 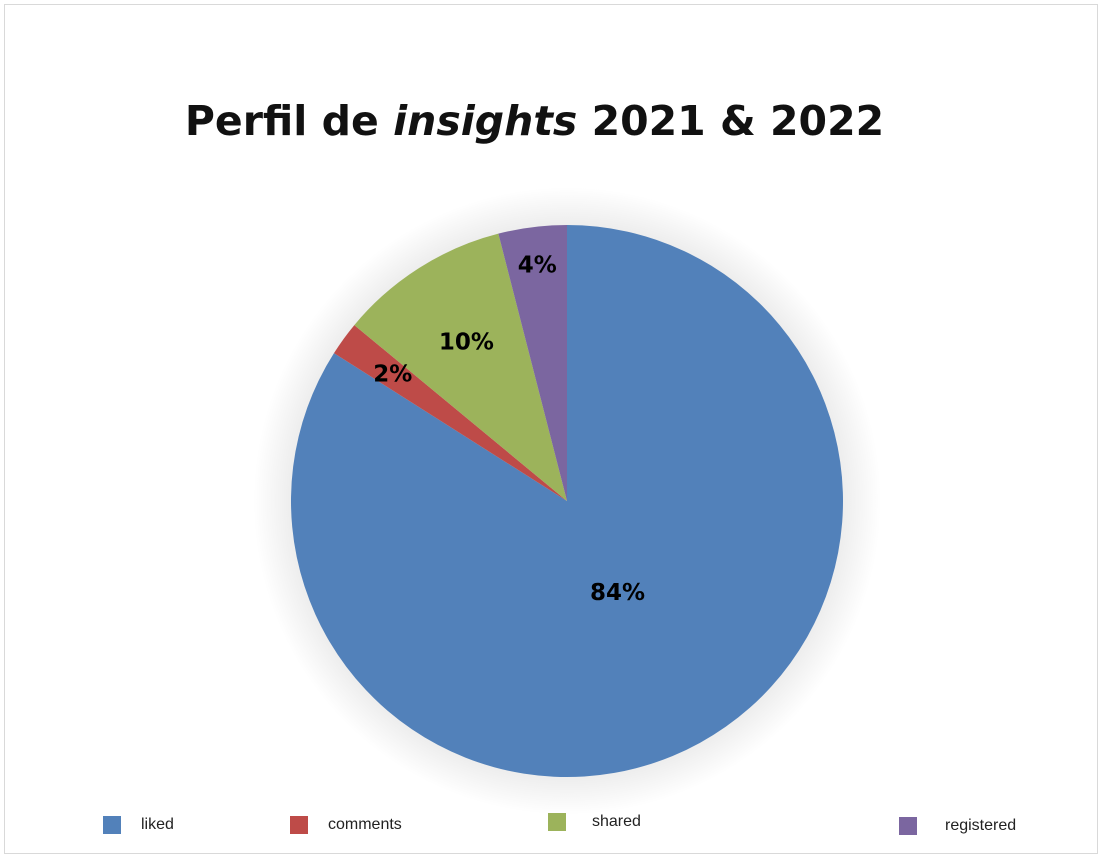 What do you see at coordinates (981, 825) in the screenshot?
I see `legend-label-registered: registered` at bounding box center [981, 825].